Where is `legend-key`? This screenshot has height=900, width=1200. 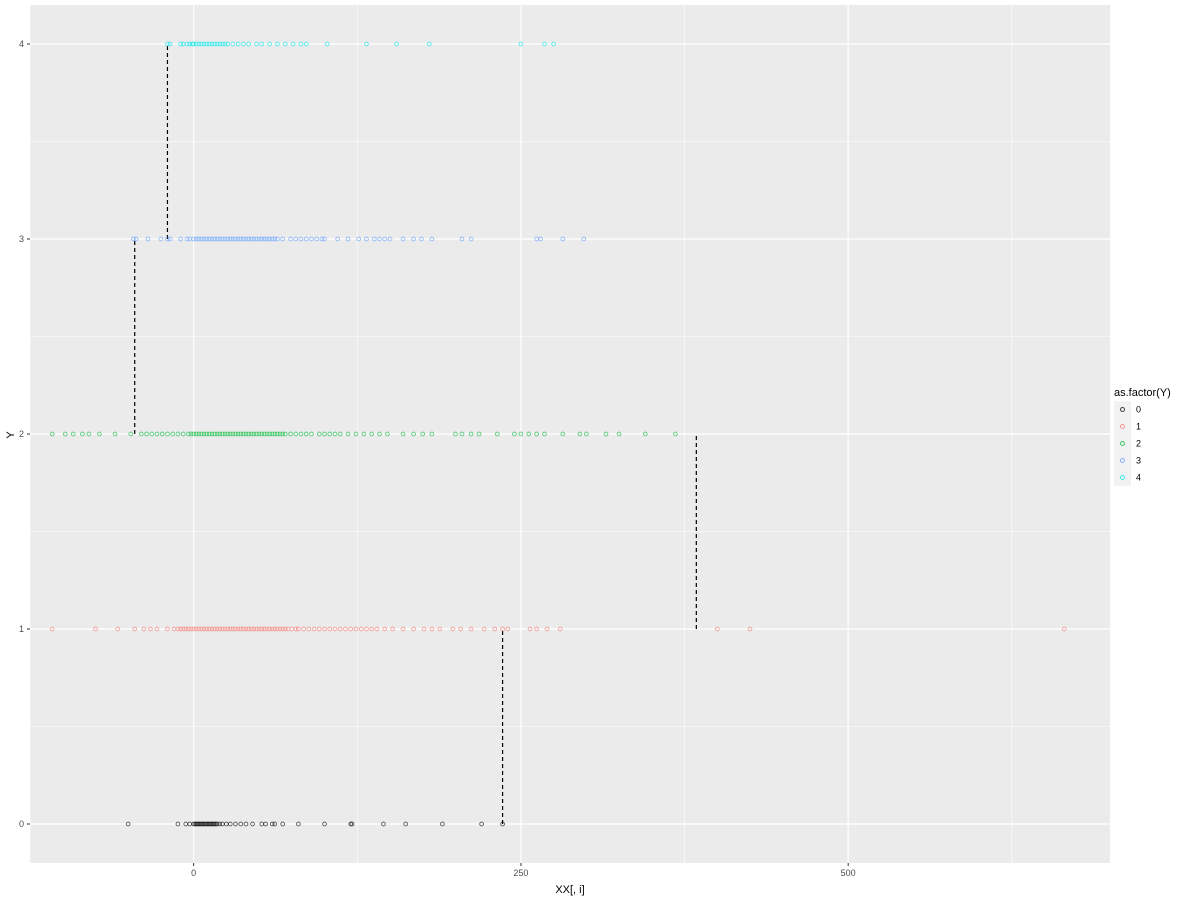 legend-key is located at coordinates (1122, 409).